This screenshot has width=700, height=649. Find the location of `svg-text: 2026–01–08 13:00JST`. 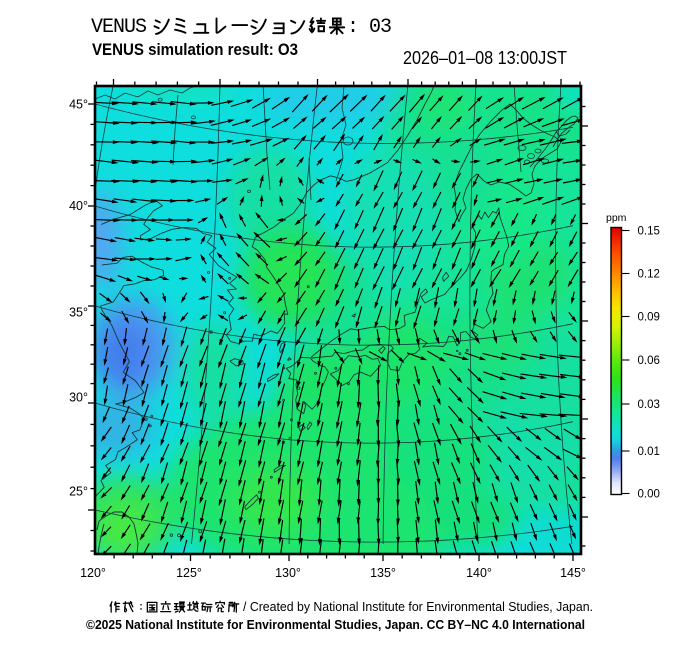

svg-text: 2026–01–08 13:00JST is located at coordinates (485, 57).